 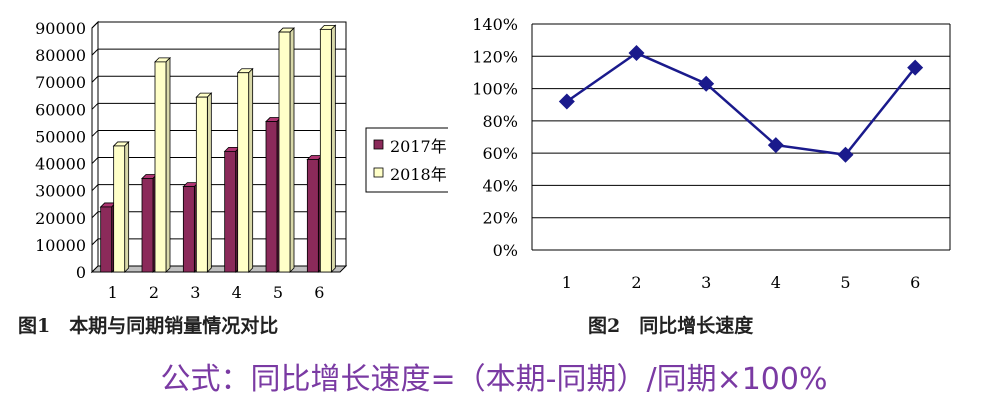 I want to click on y-tick-label: 20000, so click(x=60, y=218).